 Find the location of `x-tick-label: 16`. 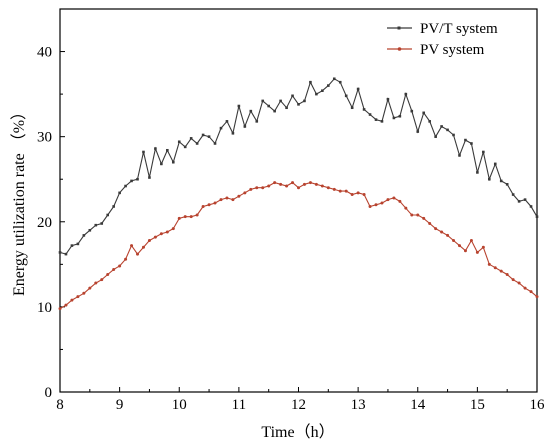

x-tick-label: 16 is located at coordinates (538, 405).